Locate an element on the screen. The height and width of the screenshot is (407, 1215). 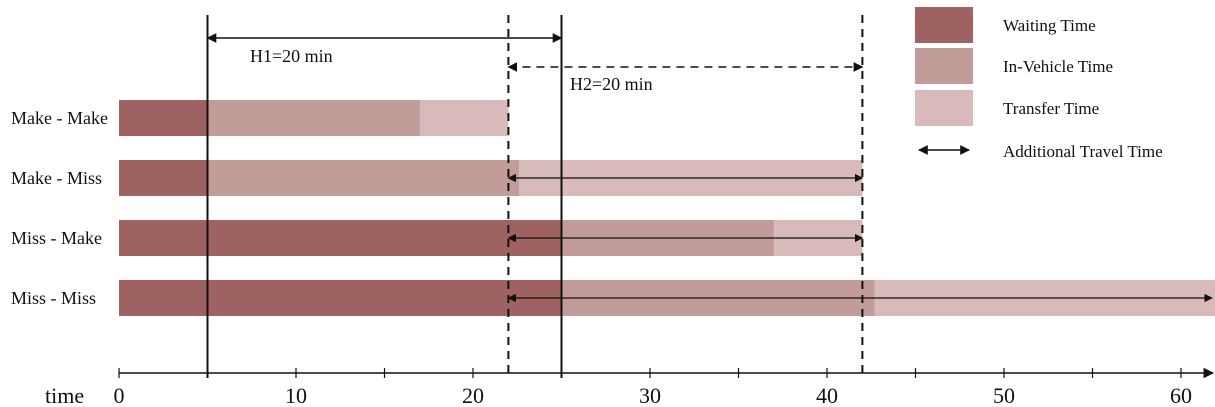
legend-label-transfer-time: Transfer Time is located at coordinates (1051, 108).